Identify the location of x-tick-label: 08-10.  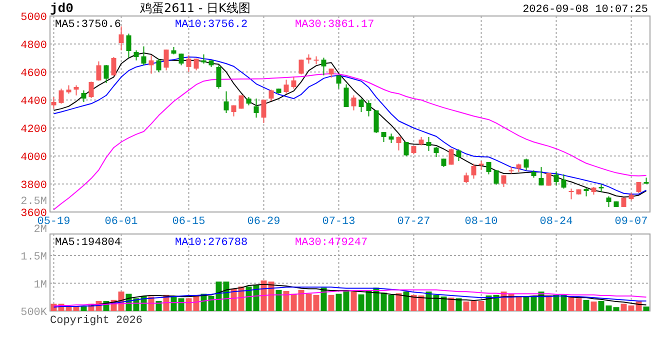
(481, 222).